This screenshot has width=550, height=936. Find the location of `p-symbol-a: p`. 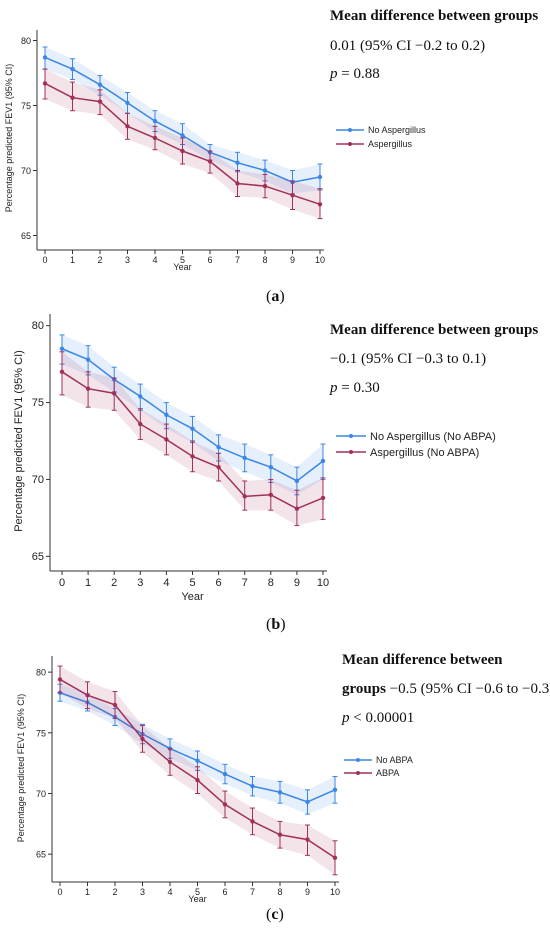

p-symbol-a: p is located at coordinates (334, 74).